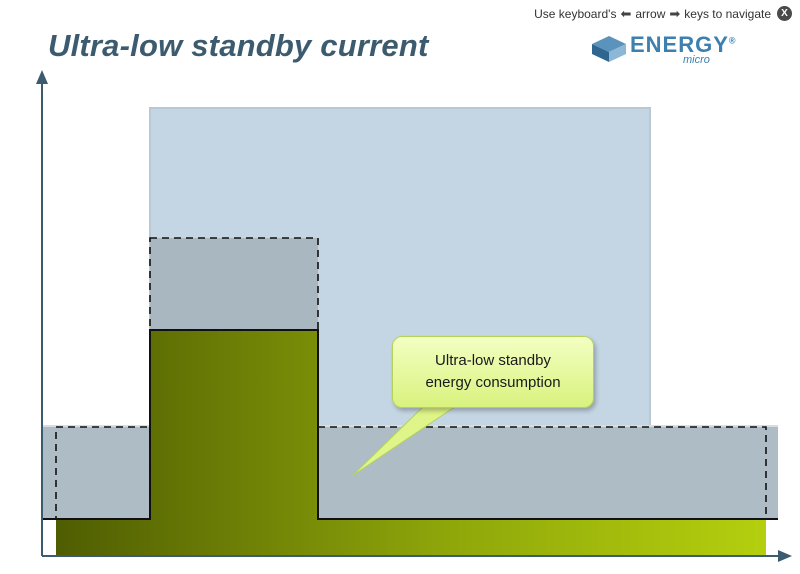 This screenshot has width=800, height=574. Describe the element at coordinates (493, 372) in the screenshot. I see `standby-energy-callout: Ultra-low standby energy consumption` at that location.